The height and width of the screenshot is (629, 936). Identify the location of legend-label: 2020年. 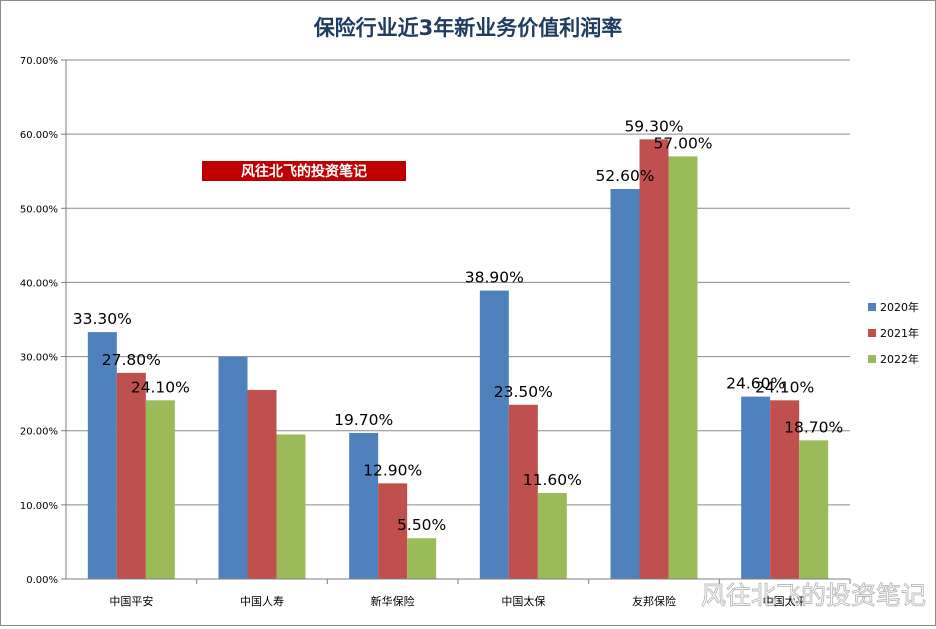
(899, 307).